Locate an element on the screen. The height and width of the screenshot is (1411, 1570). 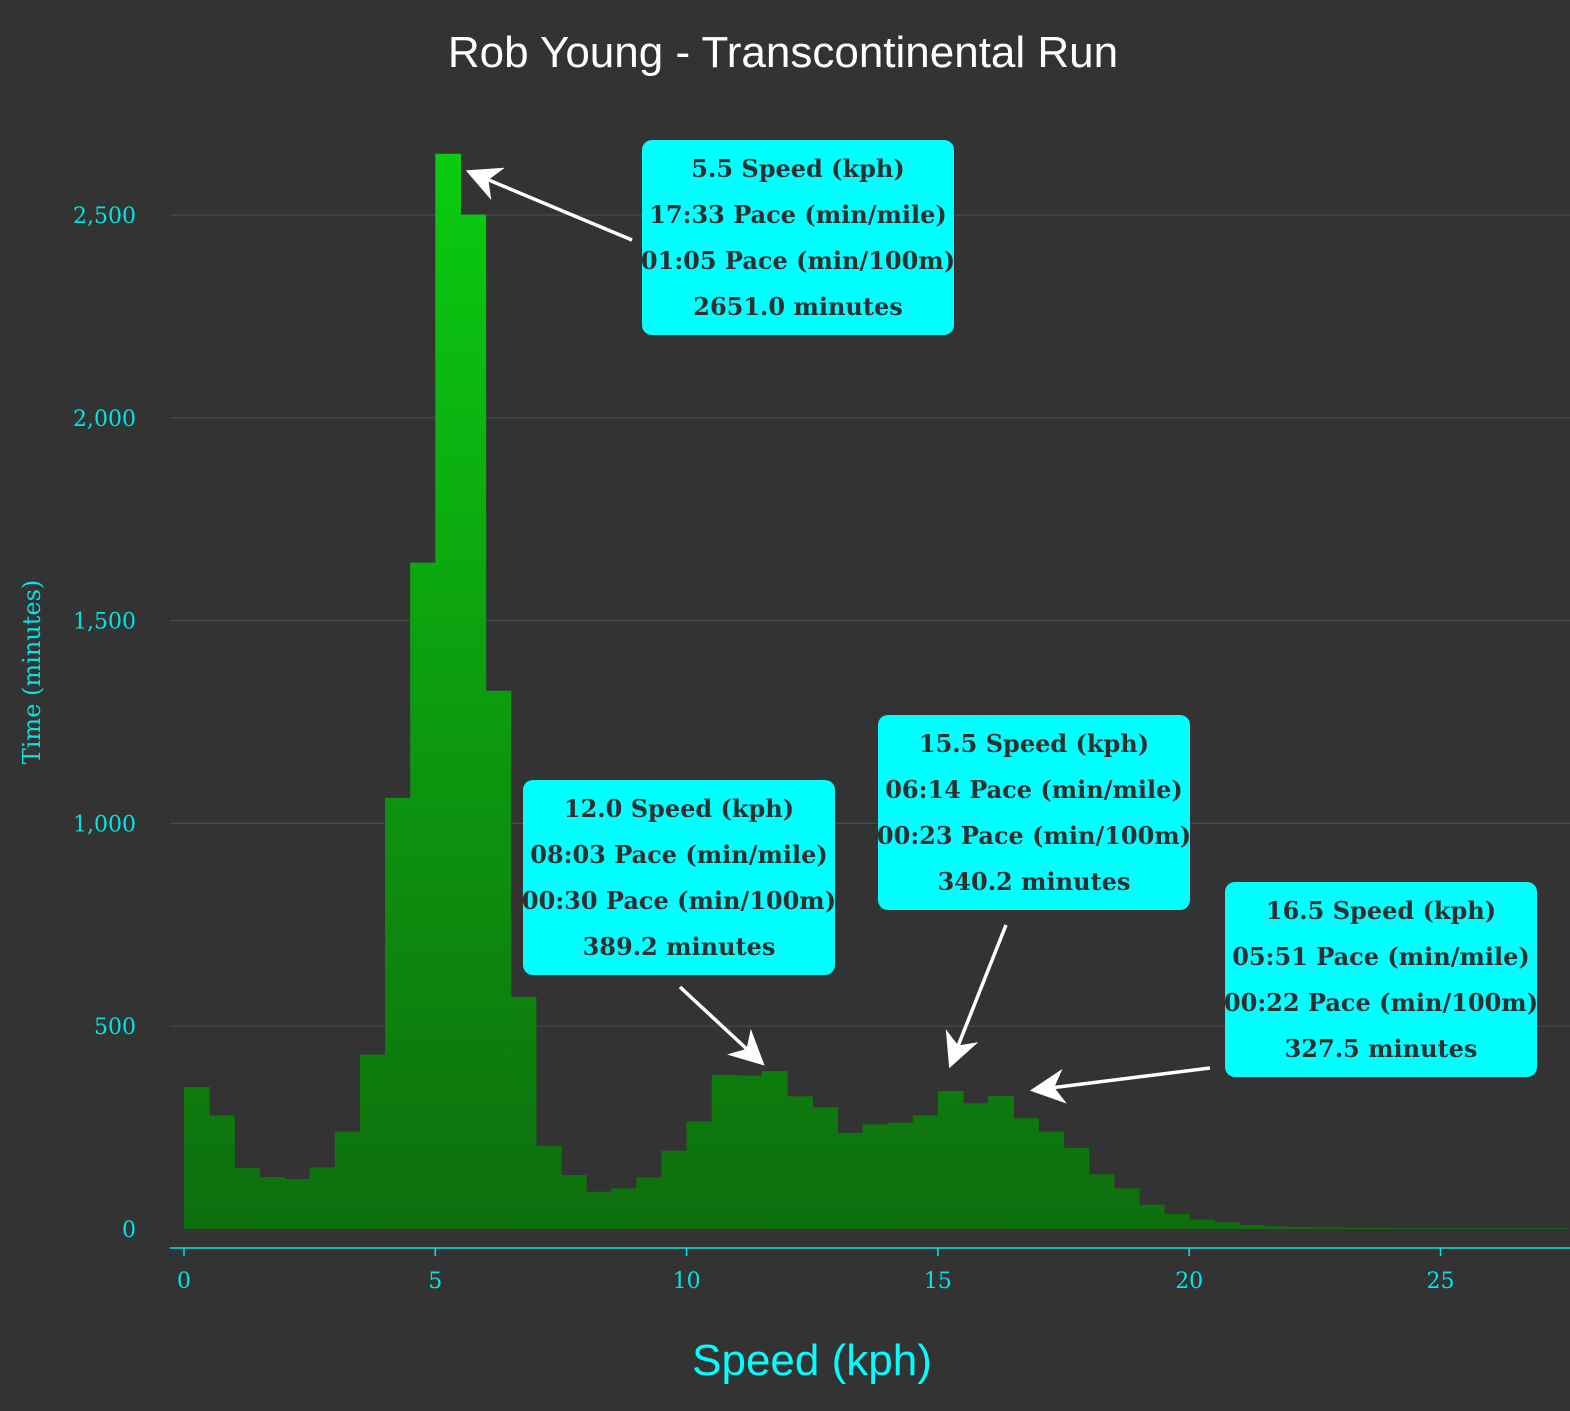
y-axis-label: Time (minutes) is located at coordinates (32, 672).